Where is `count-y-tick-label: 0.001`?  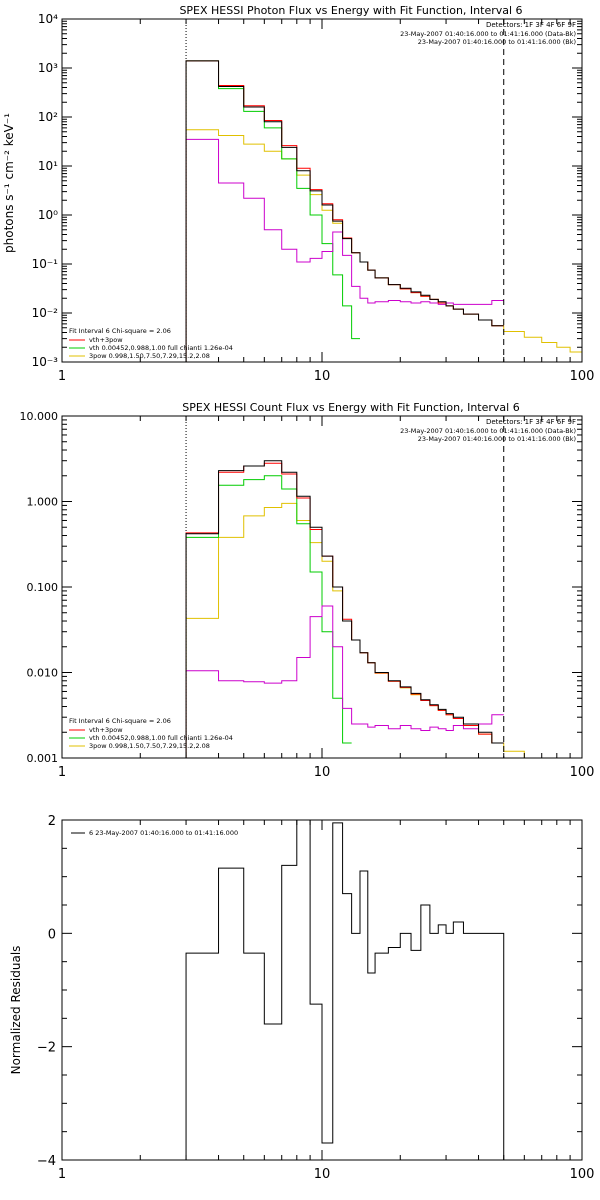
count-y-tick-label: 0.001 is located at coordinates (43, 758).